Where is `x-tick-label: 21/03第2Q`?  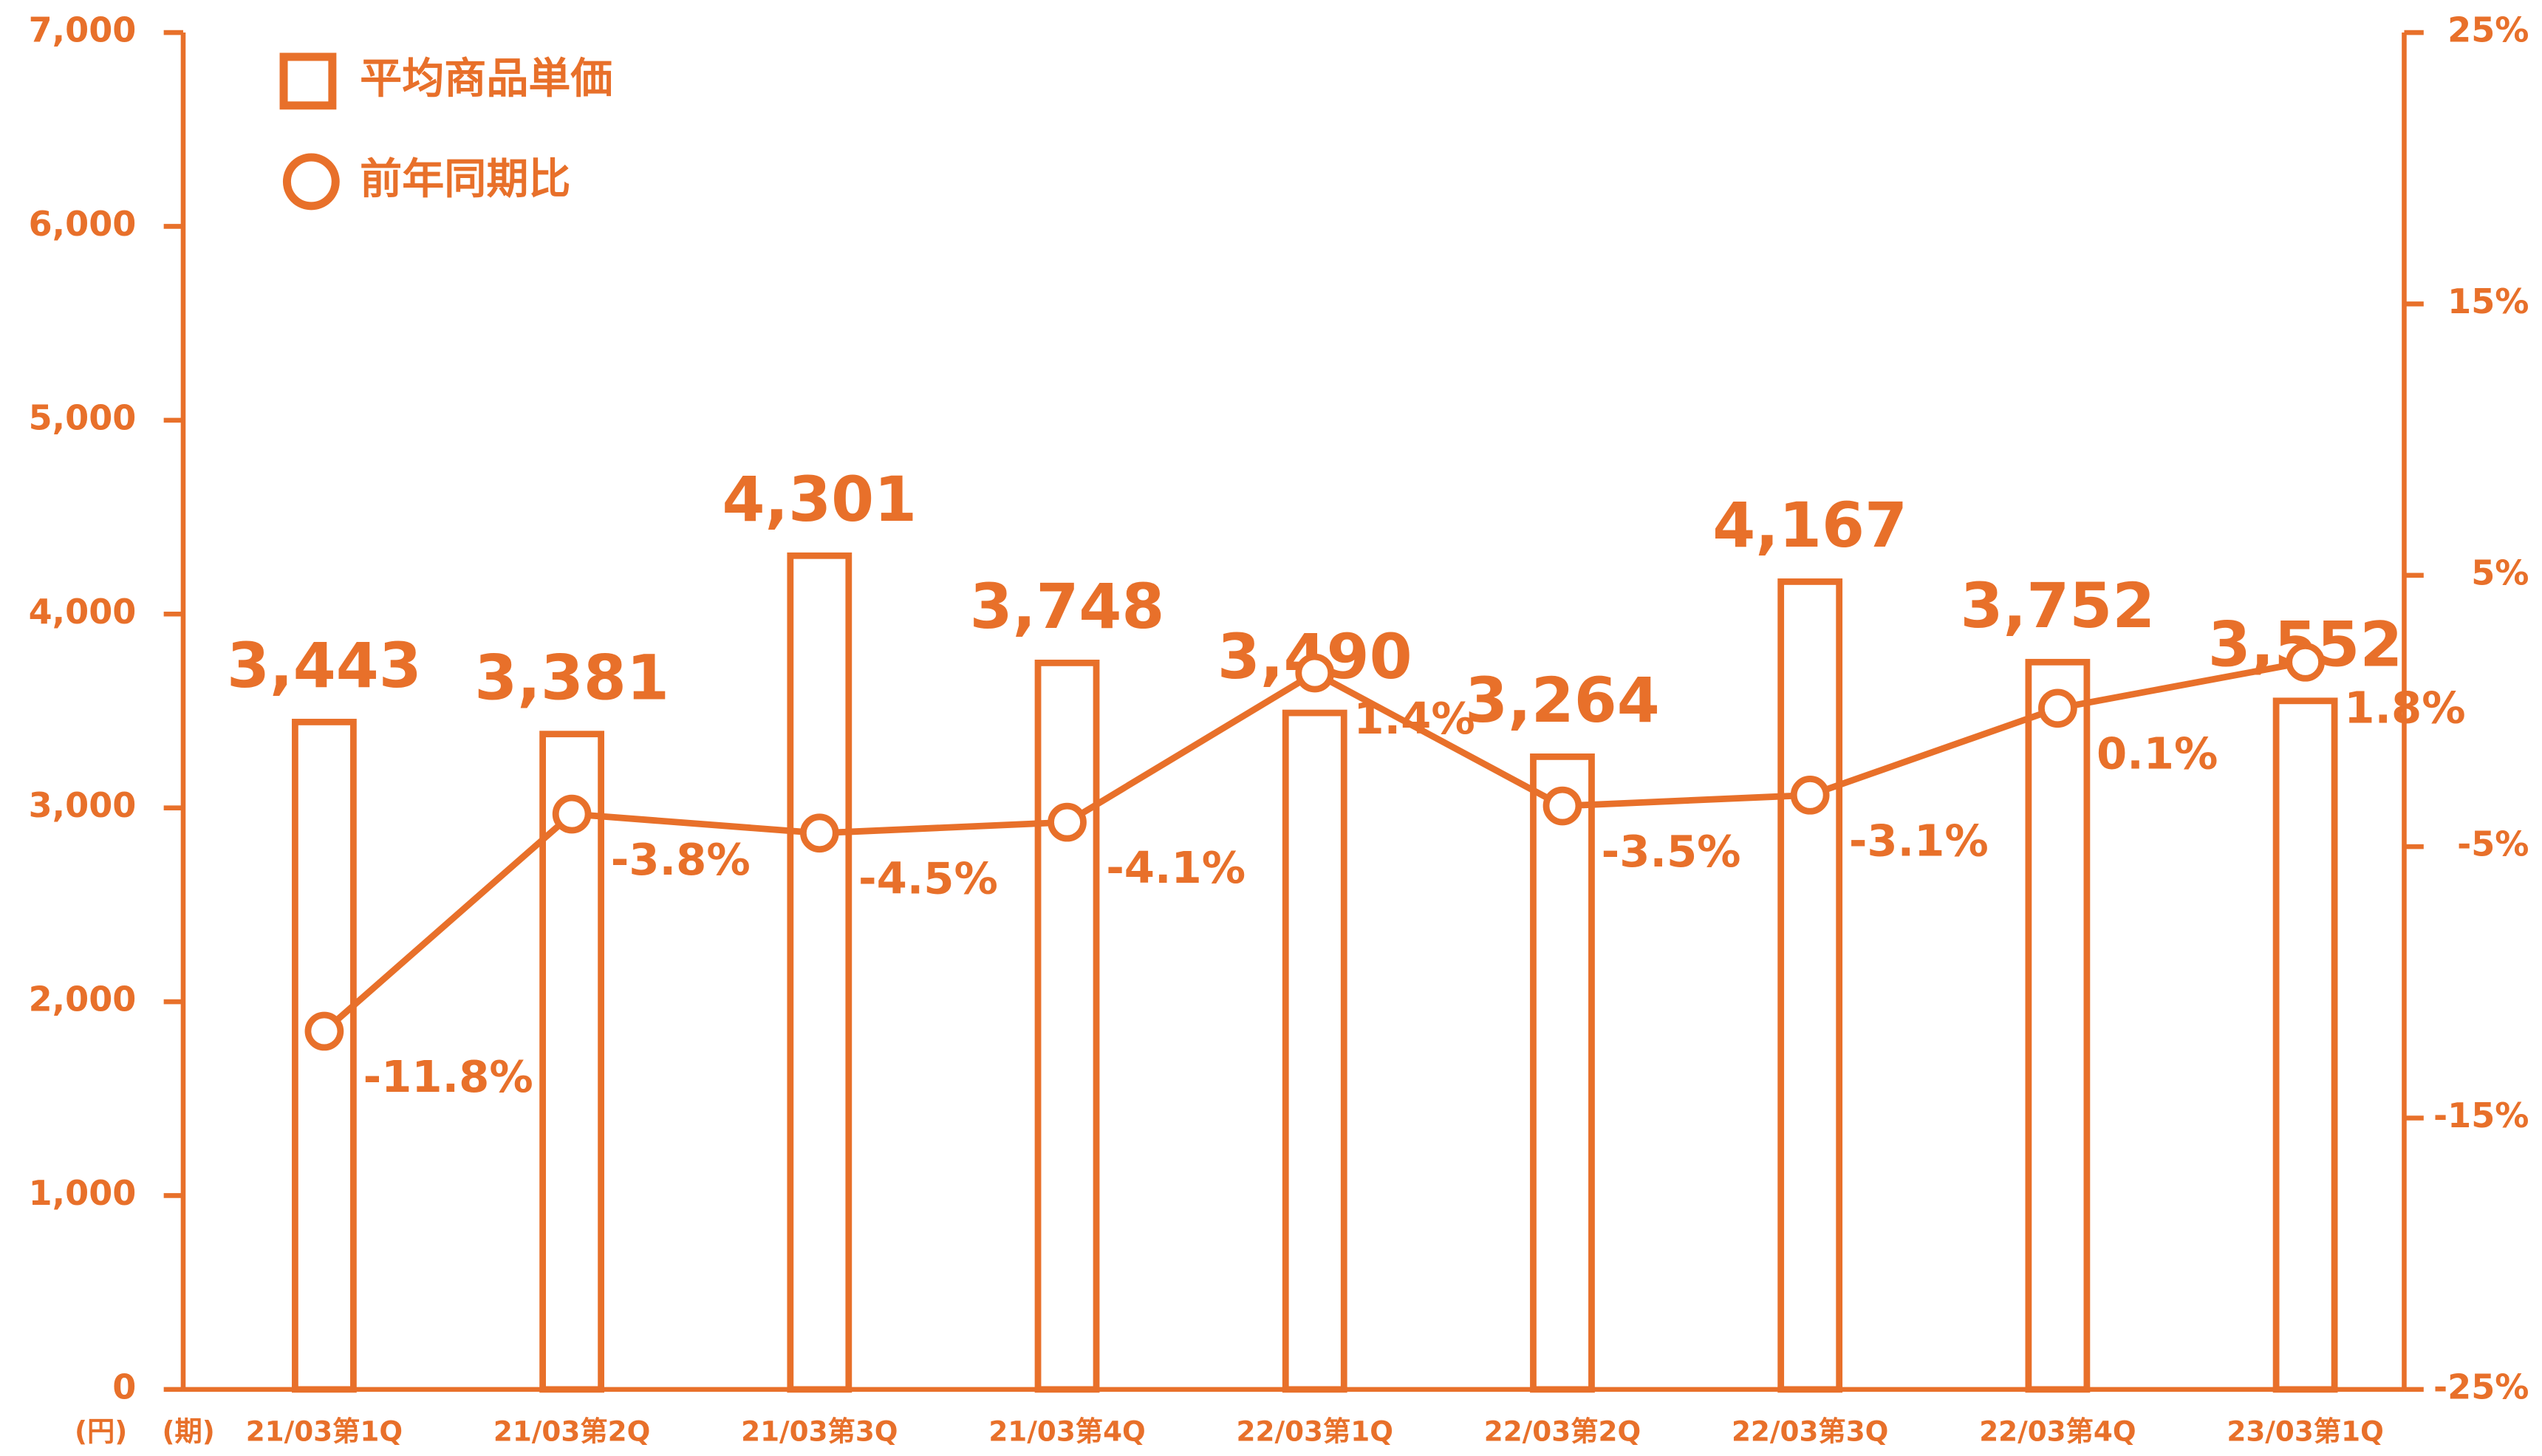
x-tick-label: 21/03第2Q is located at coordinates (571, 1431).